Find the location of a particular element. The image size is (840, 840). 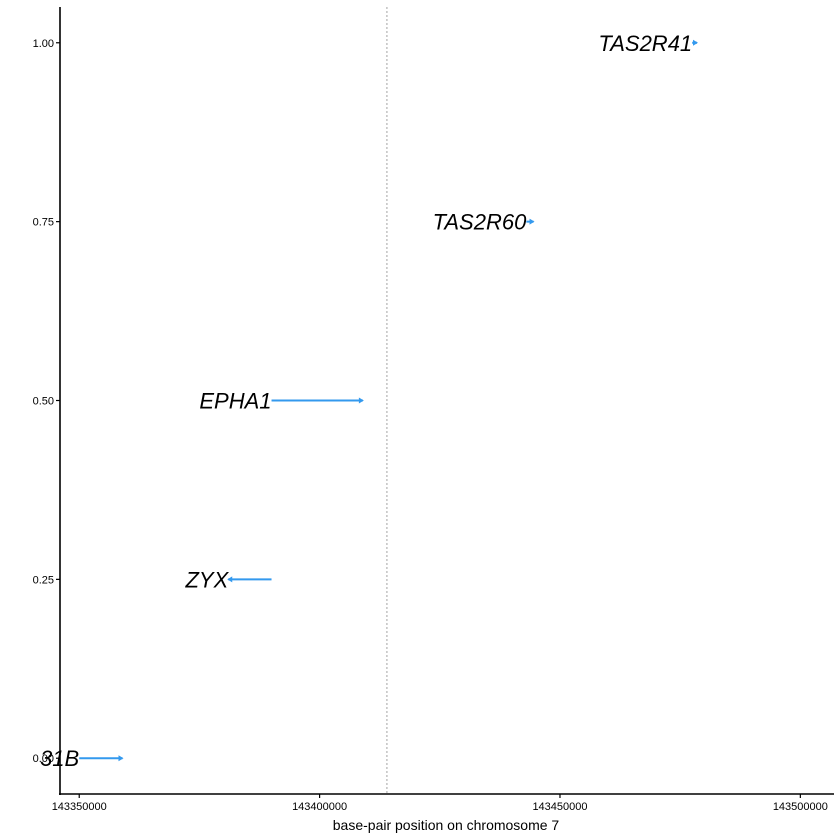

gene-label: TAS2R60 is located at coordinates (480, 222).